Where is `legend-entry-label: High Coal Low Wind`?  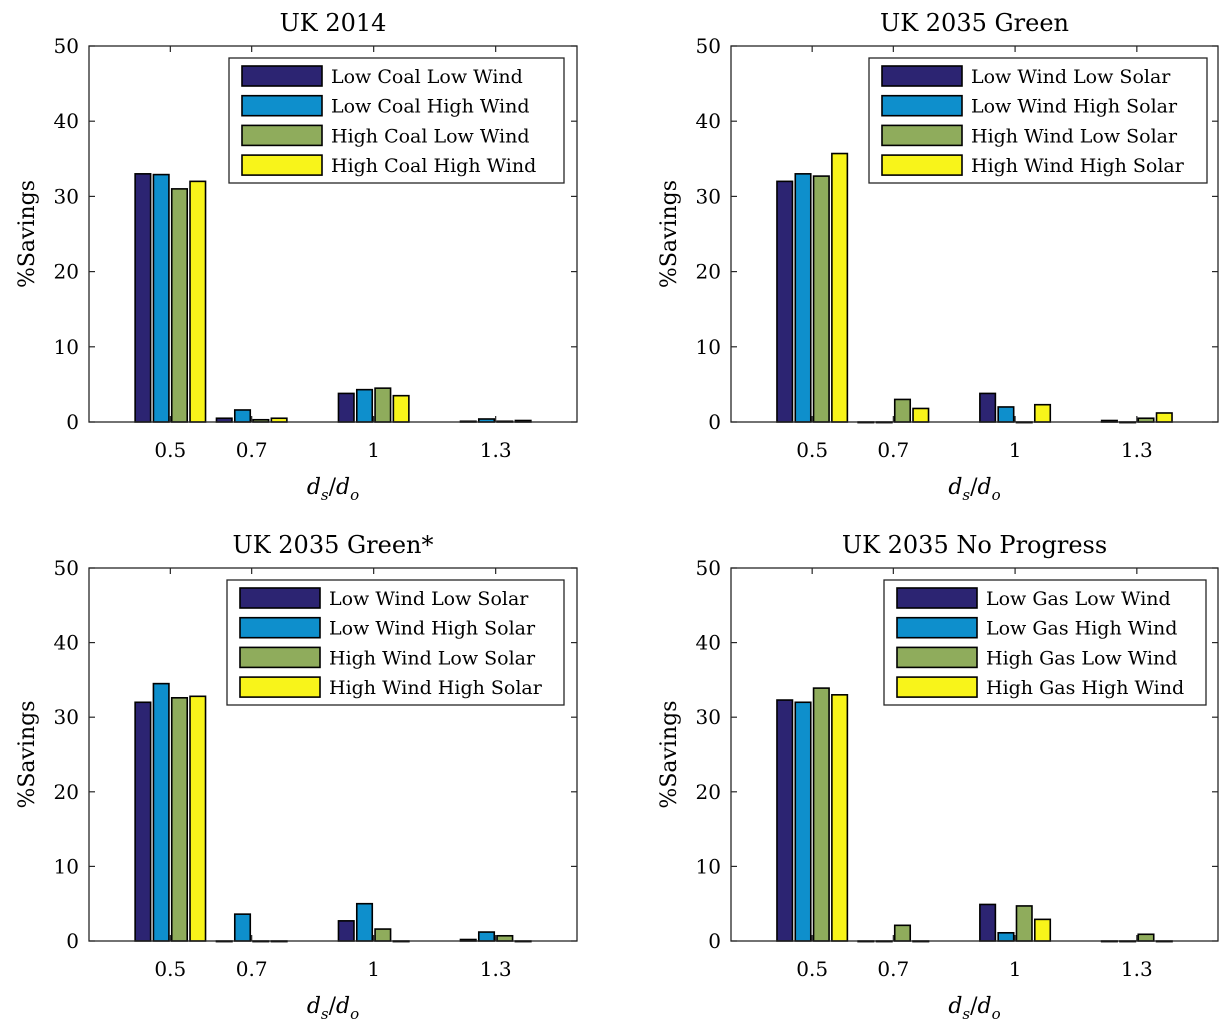 legend-entry-label: High Coal Low Wind is located at coordinates (430, 136).